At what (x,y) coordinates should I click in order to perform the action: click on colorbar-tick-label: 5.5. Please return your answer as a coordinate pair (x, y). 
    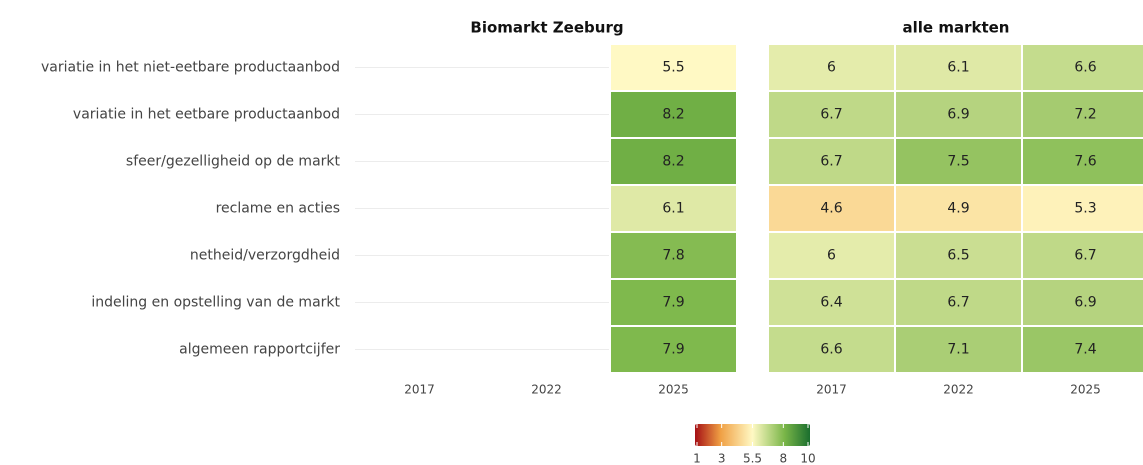
    Looking at the image, I should click on (752, 458).